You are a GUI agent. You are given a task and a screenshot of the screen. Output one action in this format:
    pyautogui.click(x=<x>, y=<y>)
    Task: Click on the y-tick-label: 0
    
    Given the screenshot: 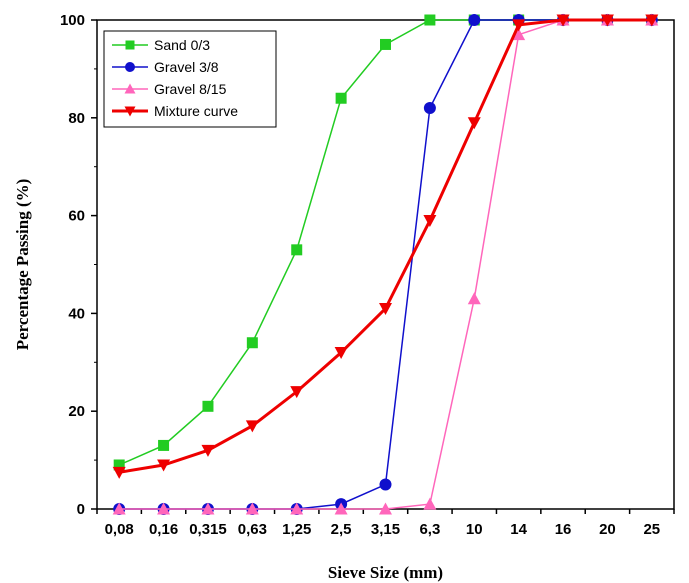 What is the action you would take?
    pyautogui.click(x=81, y=509)
    